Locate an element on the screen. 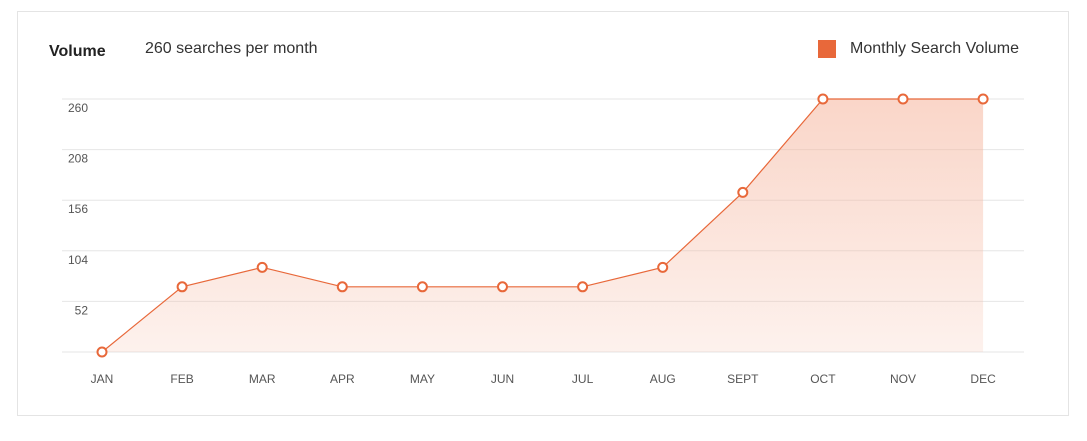  data-point-mar is located at coordinates (262, 267).